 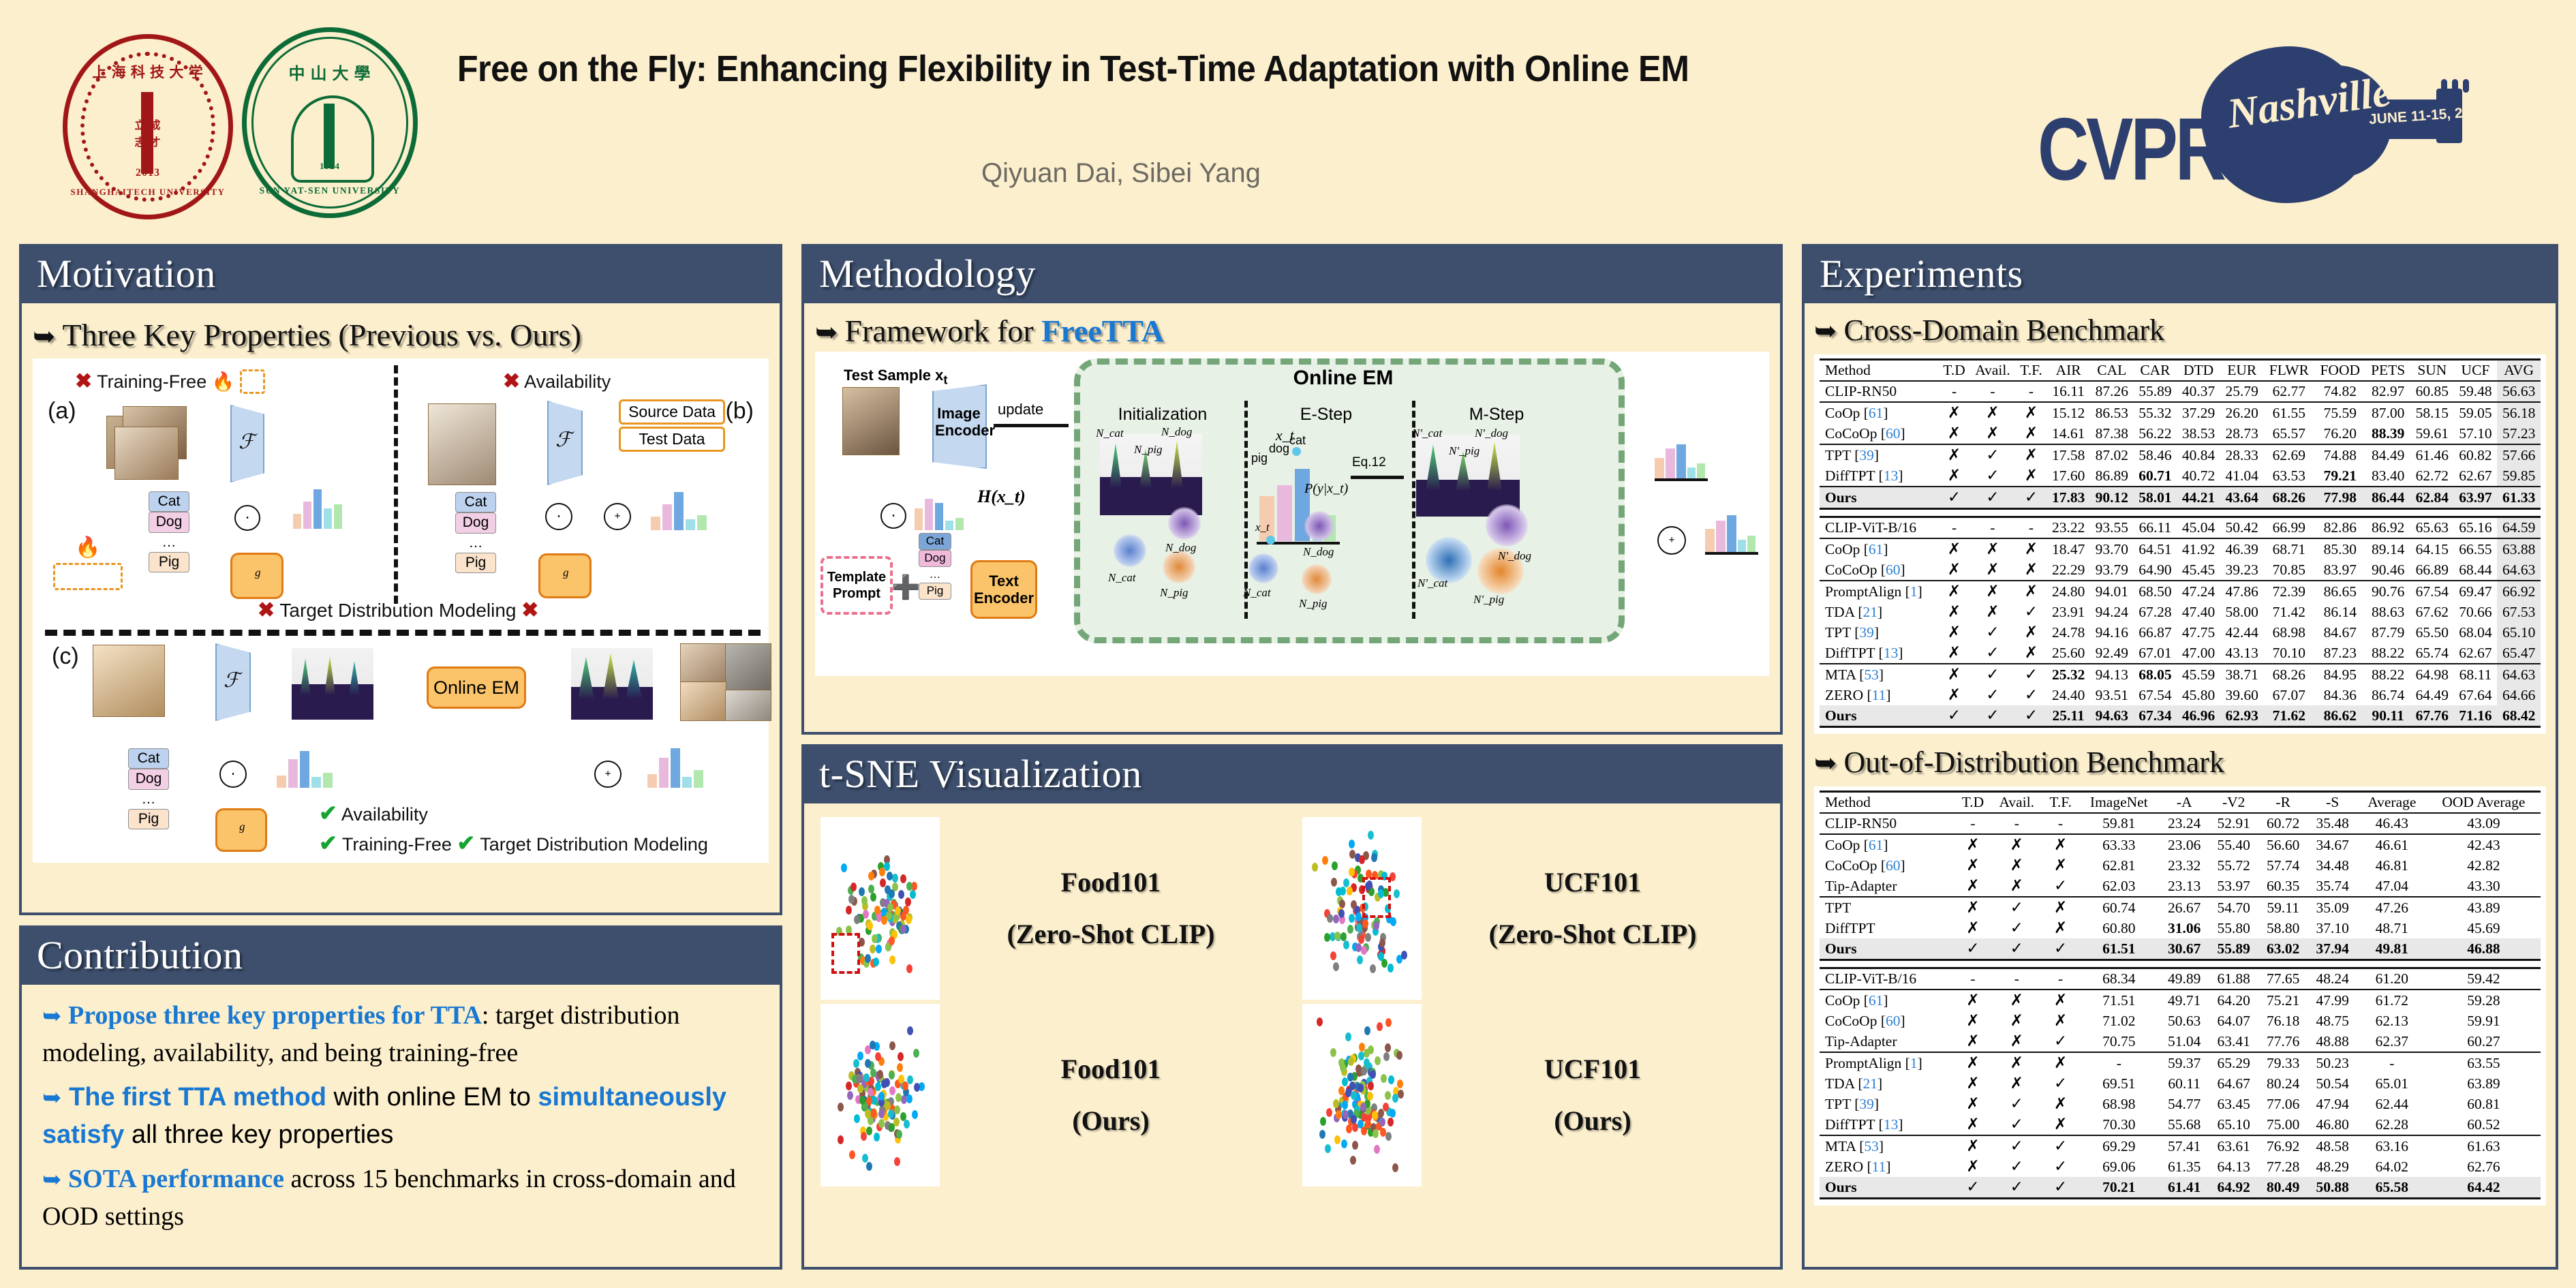 What do you see at coordinates (2340, 652) in the screenshot?
I see `cell-value: 87.23` at bounding box center [2340, 652].